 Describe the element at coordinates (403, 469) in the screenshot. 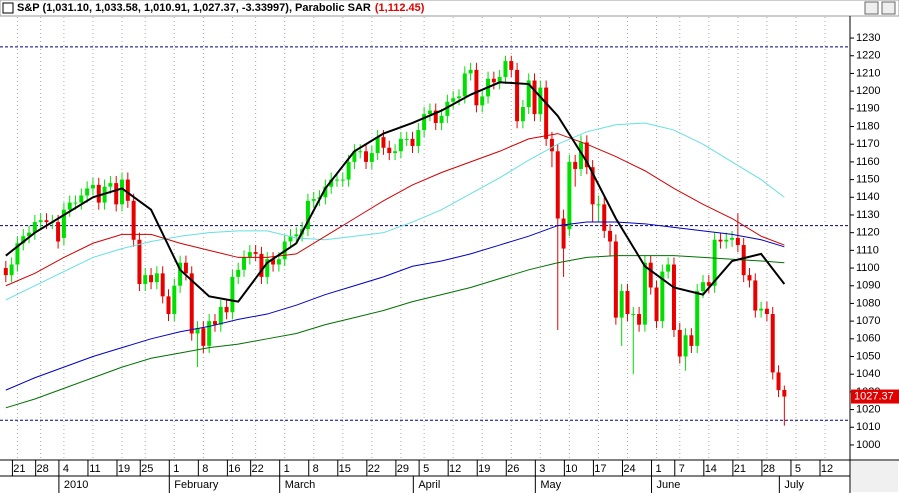

I see `x-tick-label: 29` at that location.